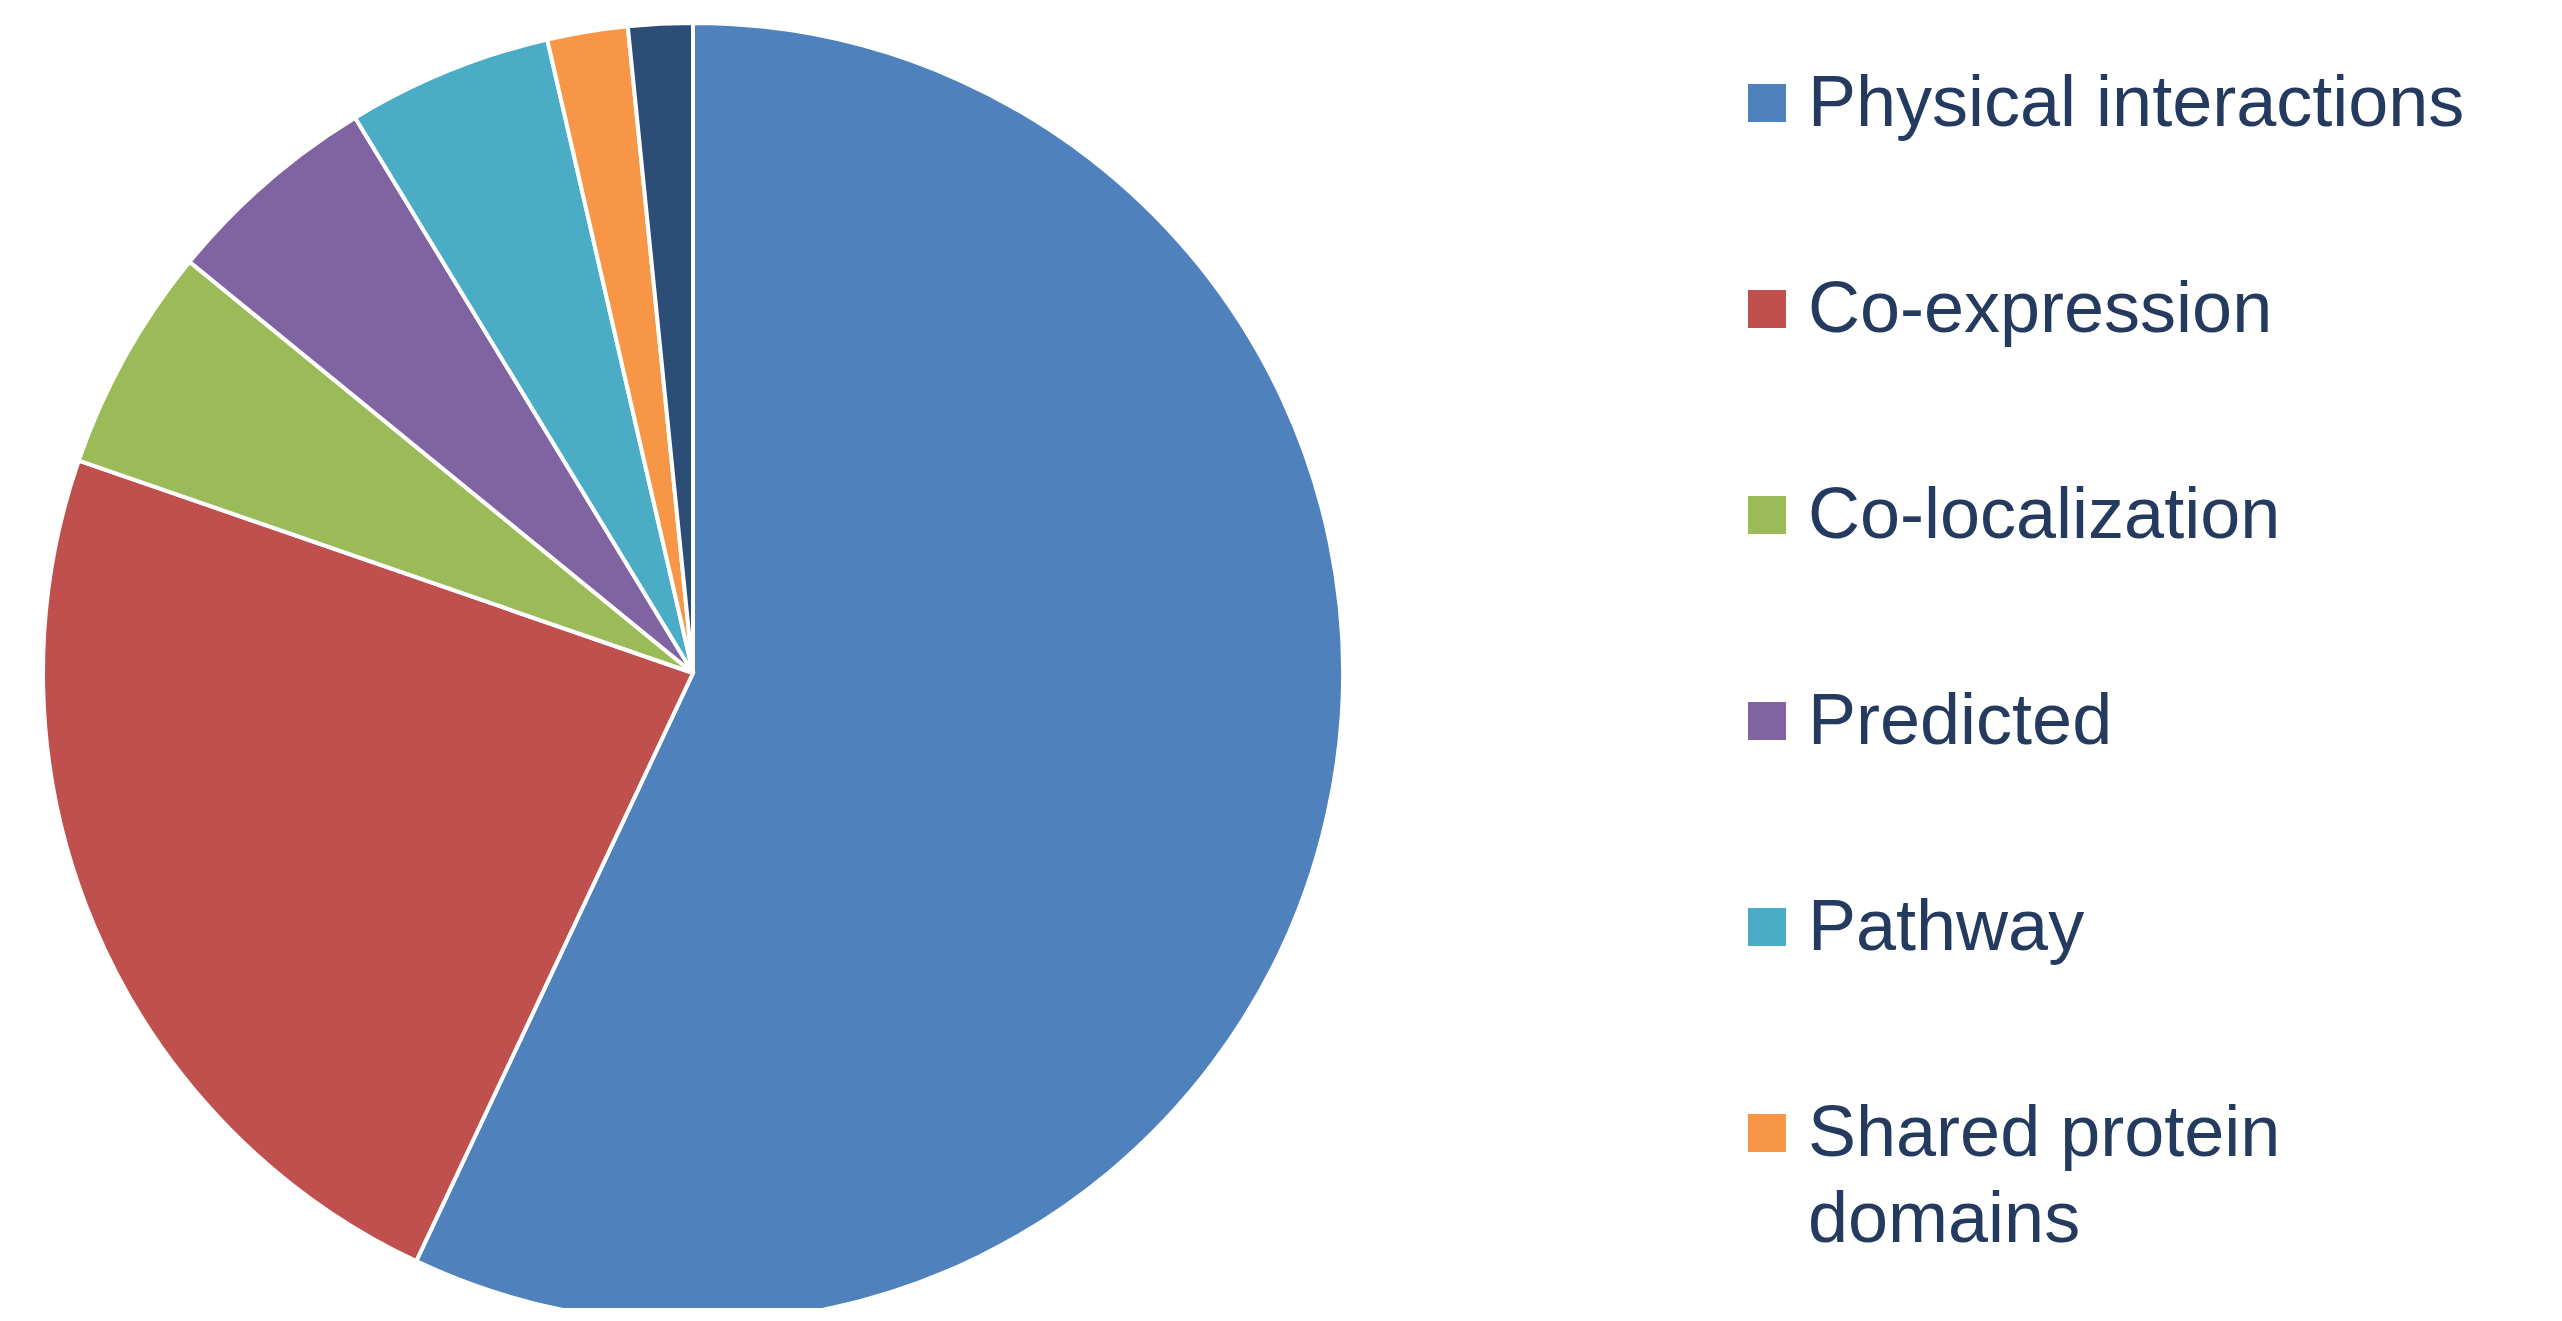  I want to click on legend-label: Co-expression, so click(2040, 307).